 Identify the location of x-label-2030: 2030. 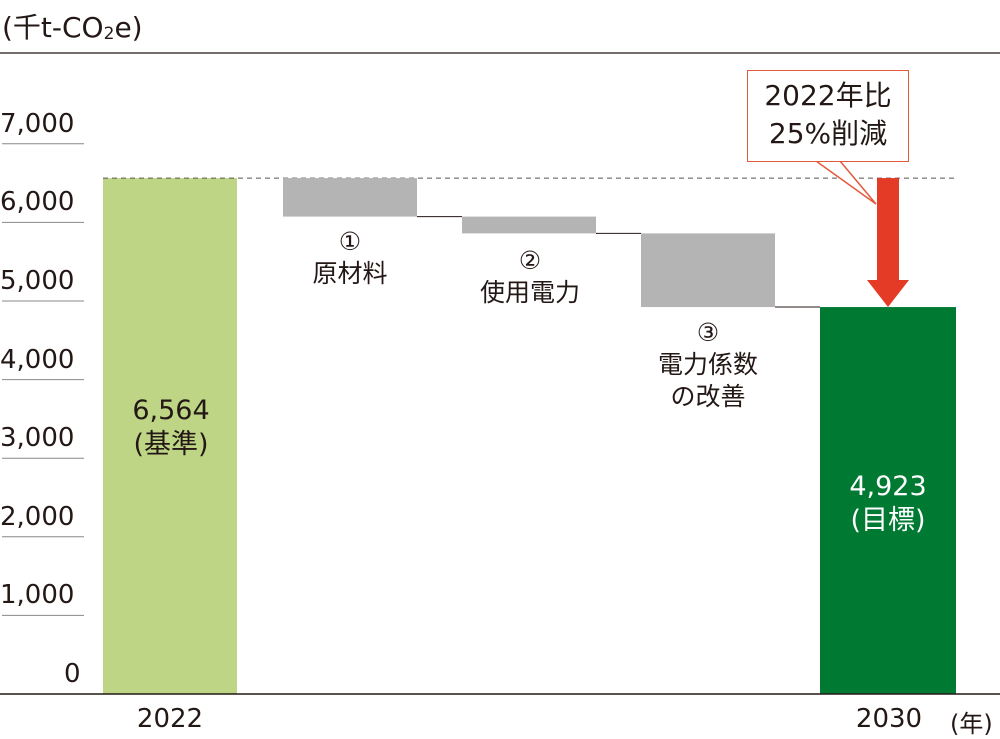
(889, 719).